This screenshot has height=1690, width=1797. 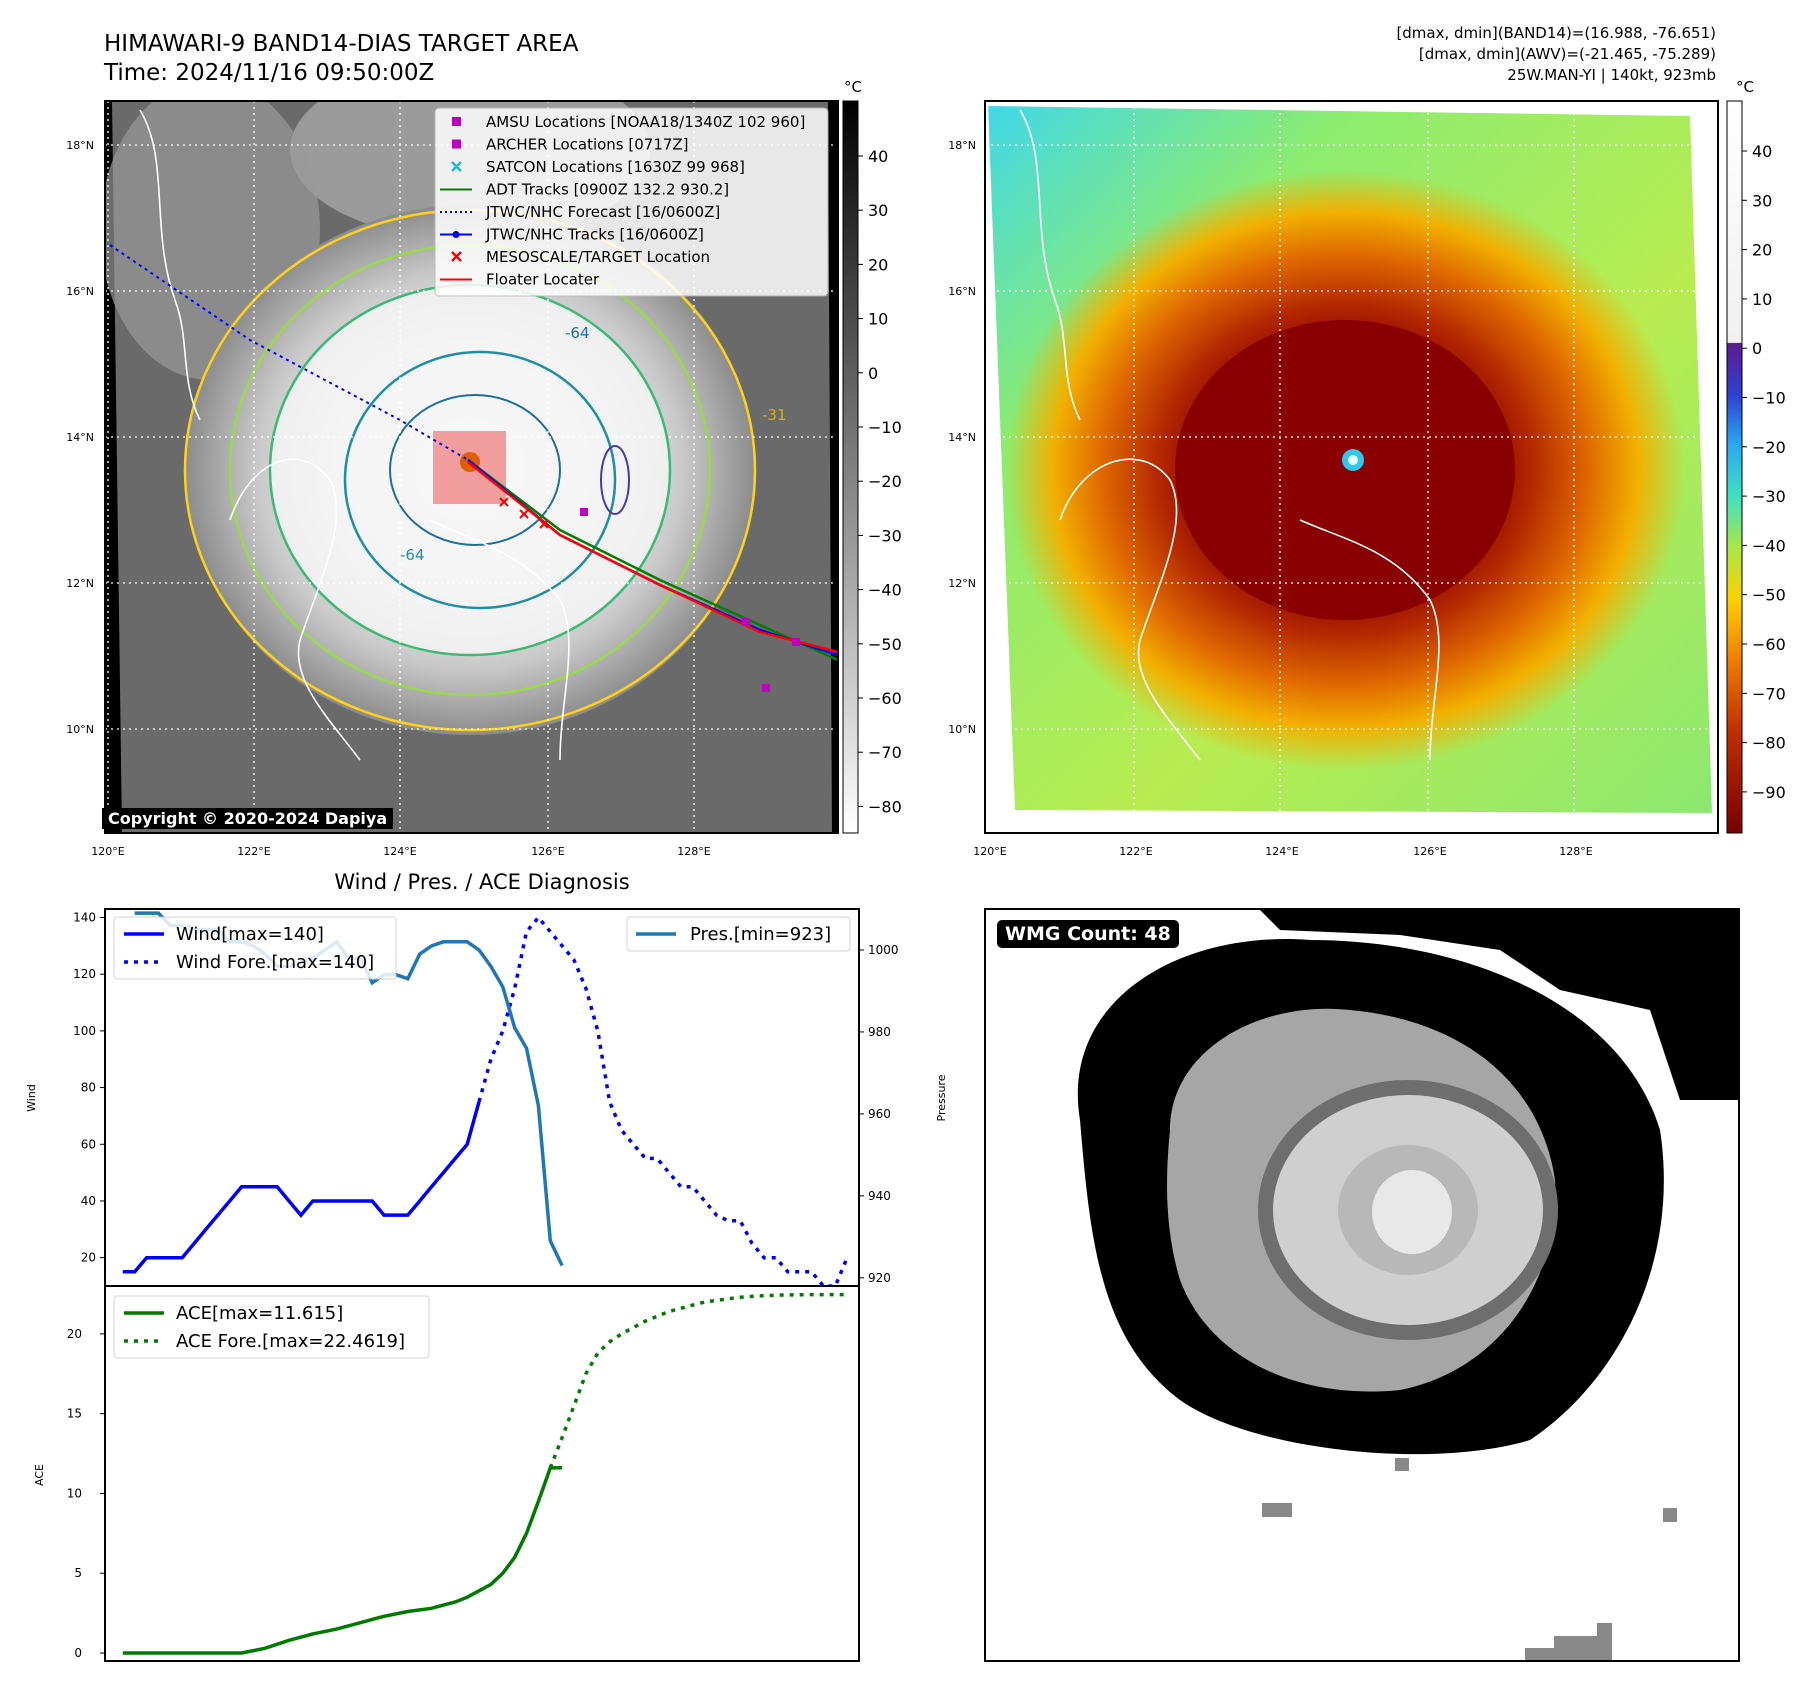 What do you see at coordinates (760, 934) in the screenshot?
I see `pressure-legend-label: Pres.[min=923]` at bounding box center [760, 934].